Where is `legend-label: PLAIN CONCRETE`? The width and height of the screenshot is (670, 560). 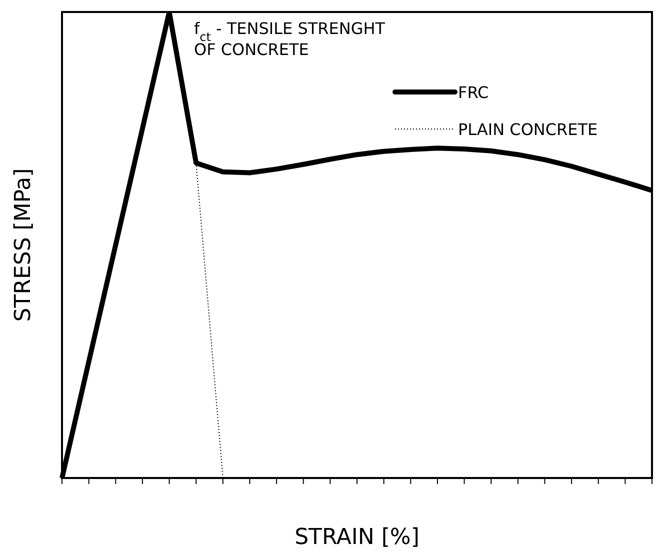 legend-label: PLAIN CONCRETE is located at coordinates (528, 129).